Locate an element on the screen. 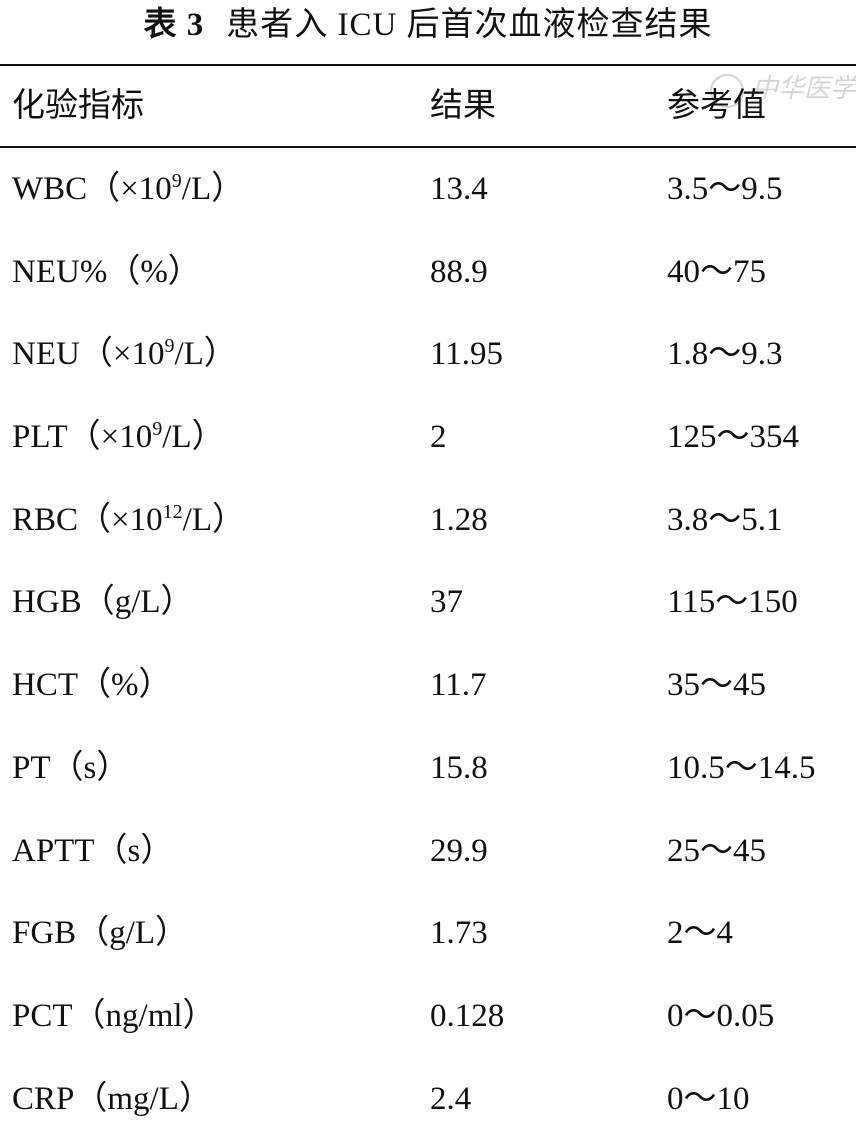 The width and height of the screenshot is (856, 1140). indicator-cell: HGB（g/L） is located at coordinates (103, 602).